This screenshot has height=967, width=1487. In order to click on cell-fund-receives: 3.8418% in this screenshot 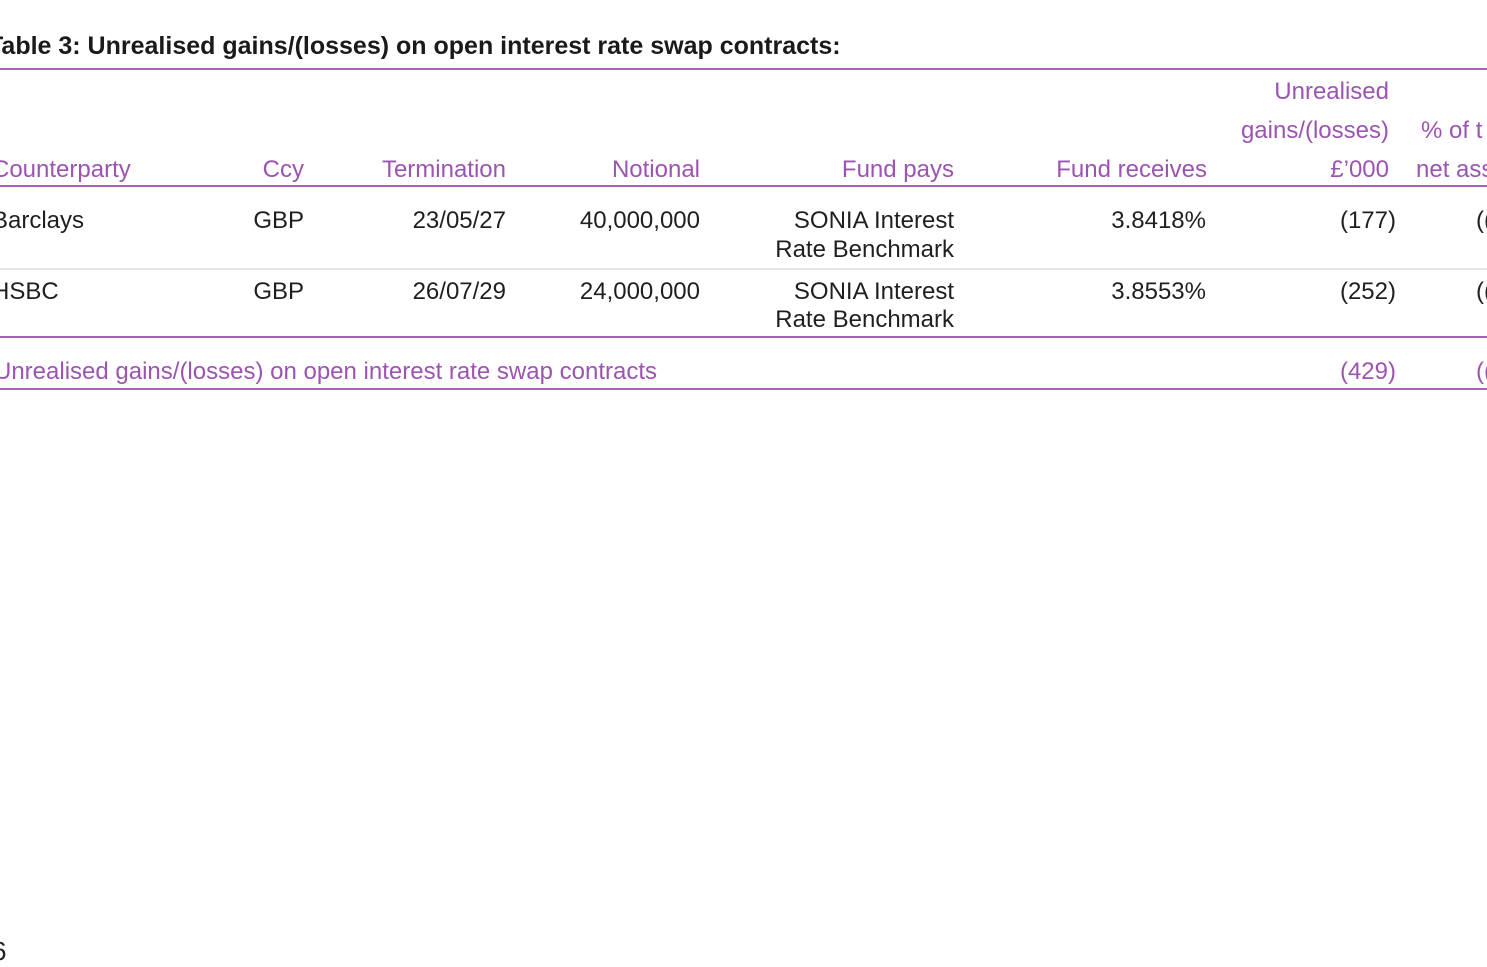, I will do `click(1158, 220)`.